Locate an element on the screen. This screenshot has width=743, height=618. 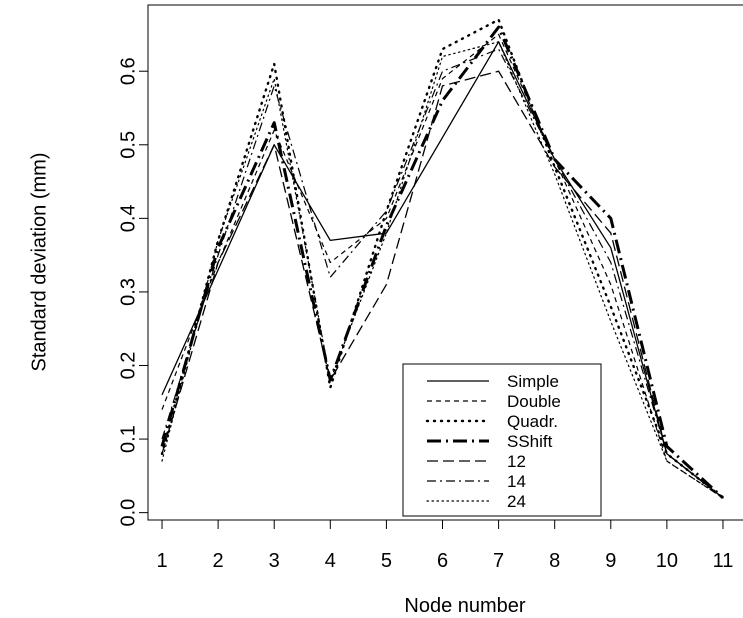
x-tick-label: 9 is located at coordinates (610, 561).